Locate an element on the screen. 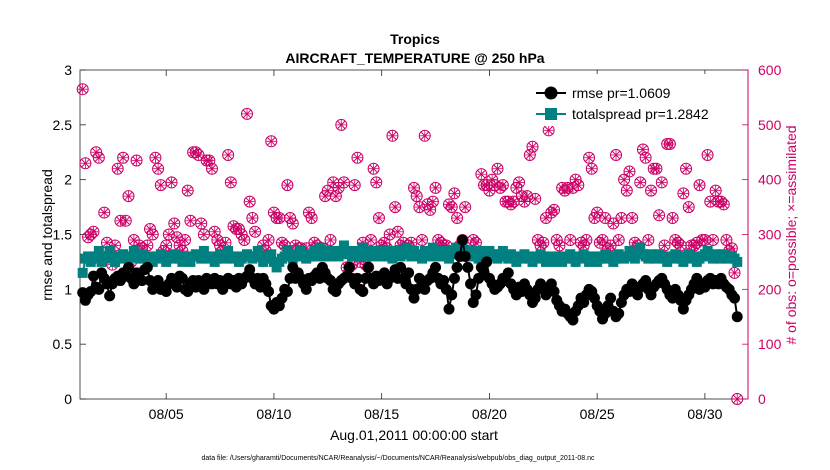 The width and height of the screenshot is (830, 470). y-right-label: # of obs: o=possible; ×=assimilated is located at coordinates (791, 234).